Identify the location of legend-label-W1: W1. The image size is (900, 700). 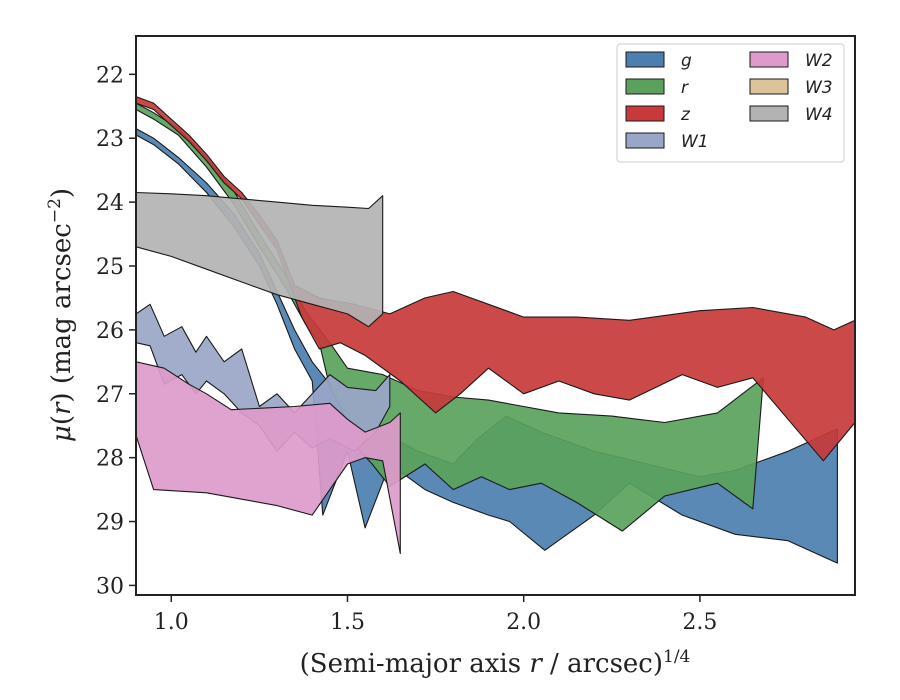
(695, 142).